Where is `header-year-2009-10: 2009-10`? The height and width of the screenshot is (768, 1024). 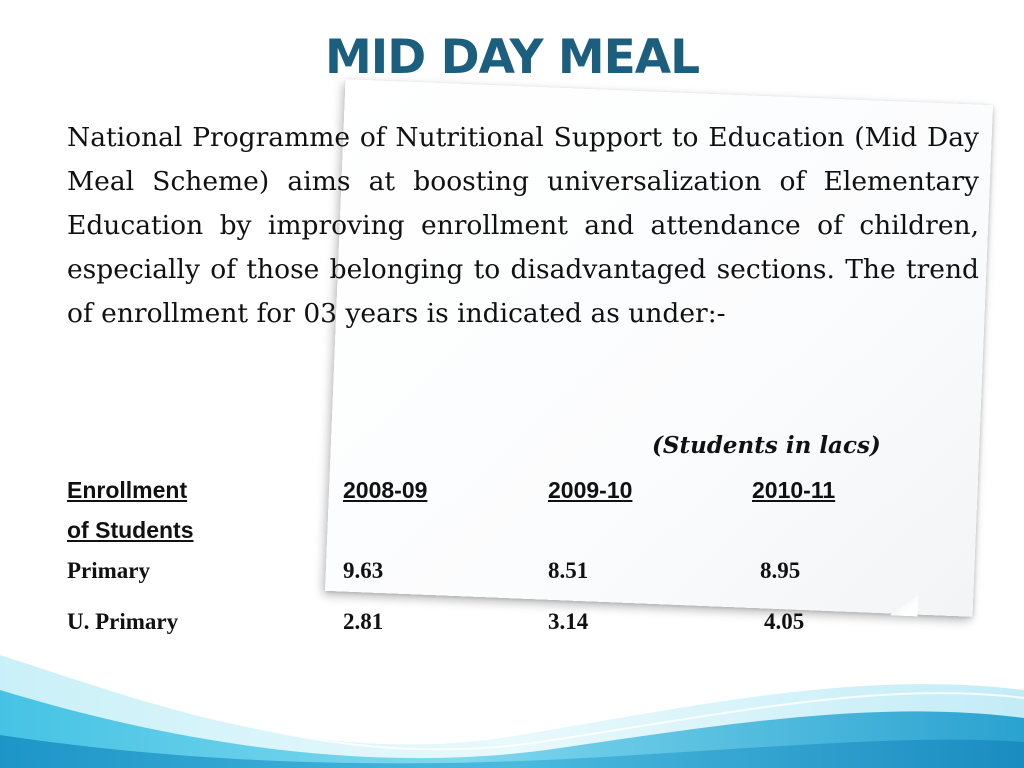
header-year-2009-10: 2009-10 is located at coordinates (590, 490).